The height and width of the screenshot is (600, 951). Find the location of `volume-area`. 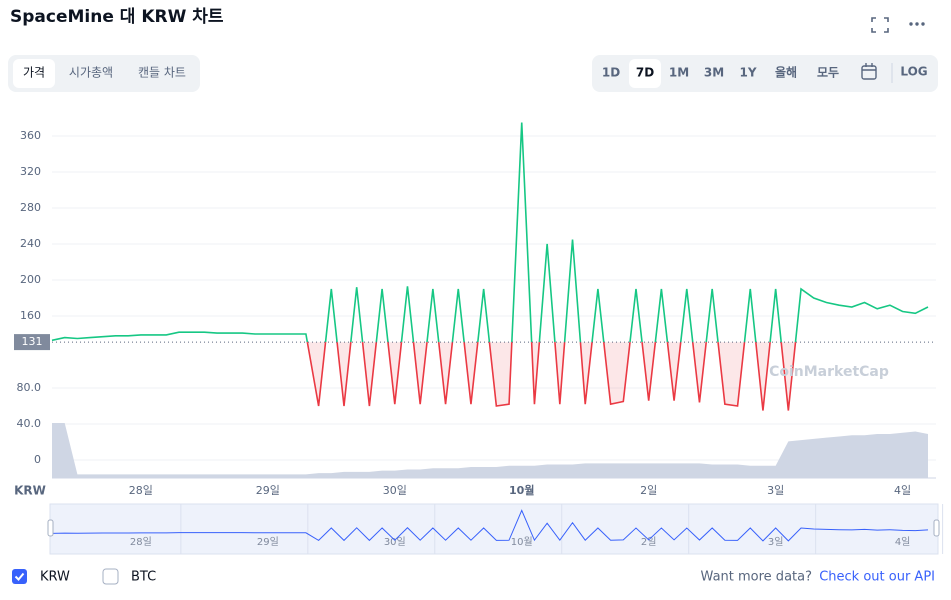

volume-area is located at coordinates (490, 450).